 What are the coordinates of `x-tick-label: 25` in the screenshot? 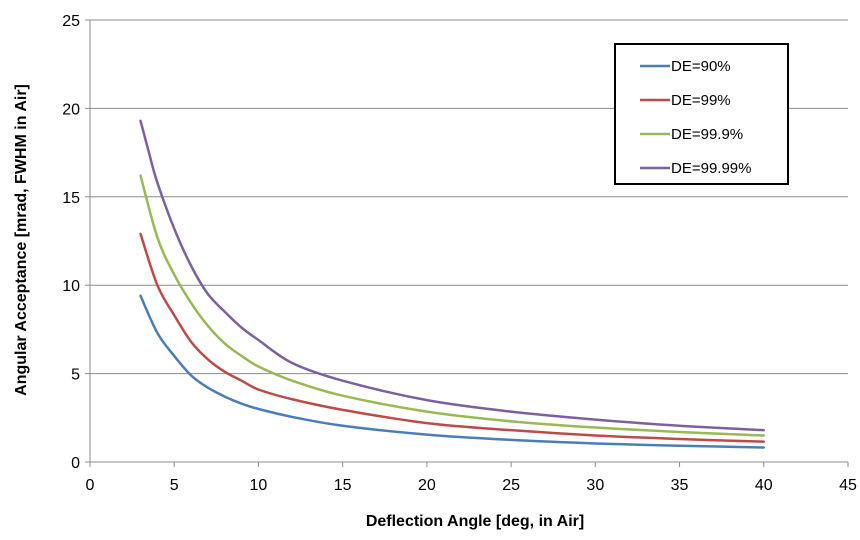 It's located at (511, 485).